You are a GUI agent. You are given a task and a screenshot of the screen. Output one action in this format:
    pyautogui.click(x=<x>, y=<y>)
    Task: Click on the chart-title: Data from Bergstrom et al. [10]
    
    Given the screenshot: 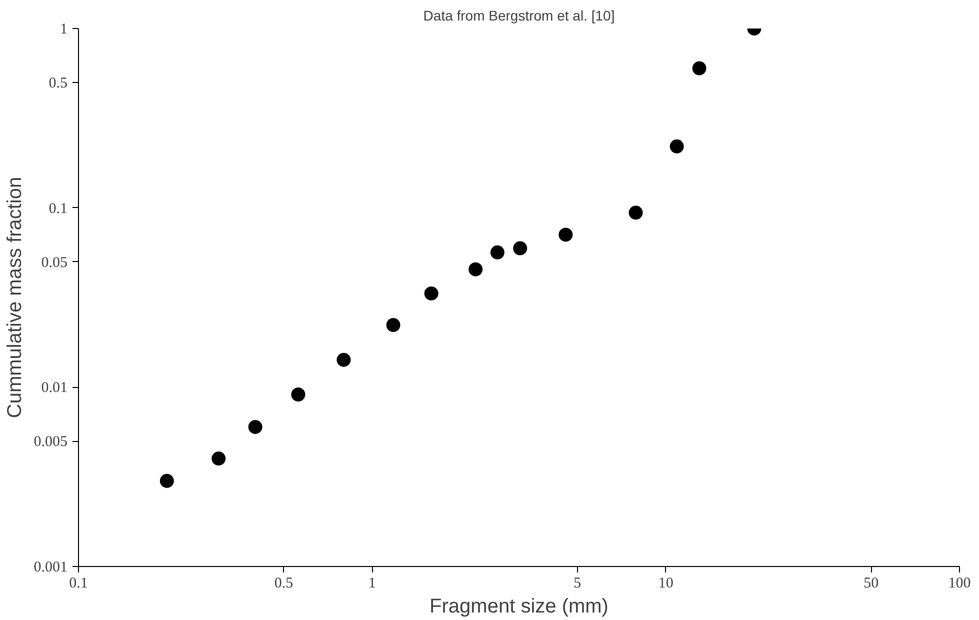 What is the action you would take?
    pyautogui.click(x=519, y=16)
    